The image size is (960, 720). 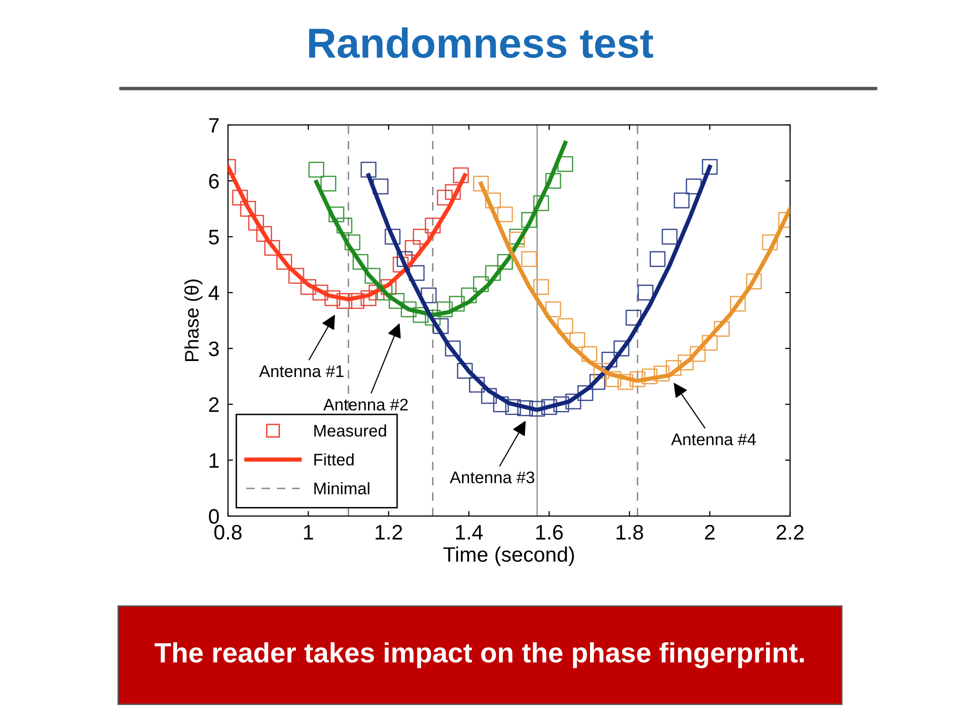 I want to click on x-tick-label: 1.8, so click(x=630, y=532).